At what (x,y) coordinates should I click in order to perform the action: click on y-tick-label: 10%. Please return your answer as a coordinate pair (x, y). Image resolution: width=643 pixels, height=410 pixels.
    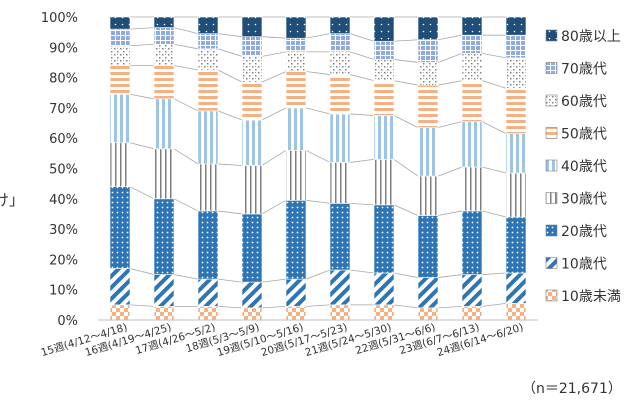
    Looking at the image, I should click on (63, 291).